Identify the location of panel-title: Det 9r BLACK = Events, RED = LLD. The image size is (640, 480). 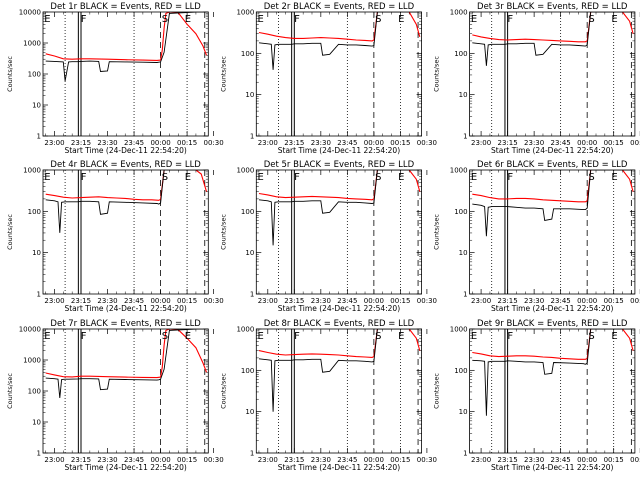
(552, 324).